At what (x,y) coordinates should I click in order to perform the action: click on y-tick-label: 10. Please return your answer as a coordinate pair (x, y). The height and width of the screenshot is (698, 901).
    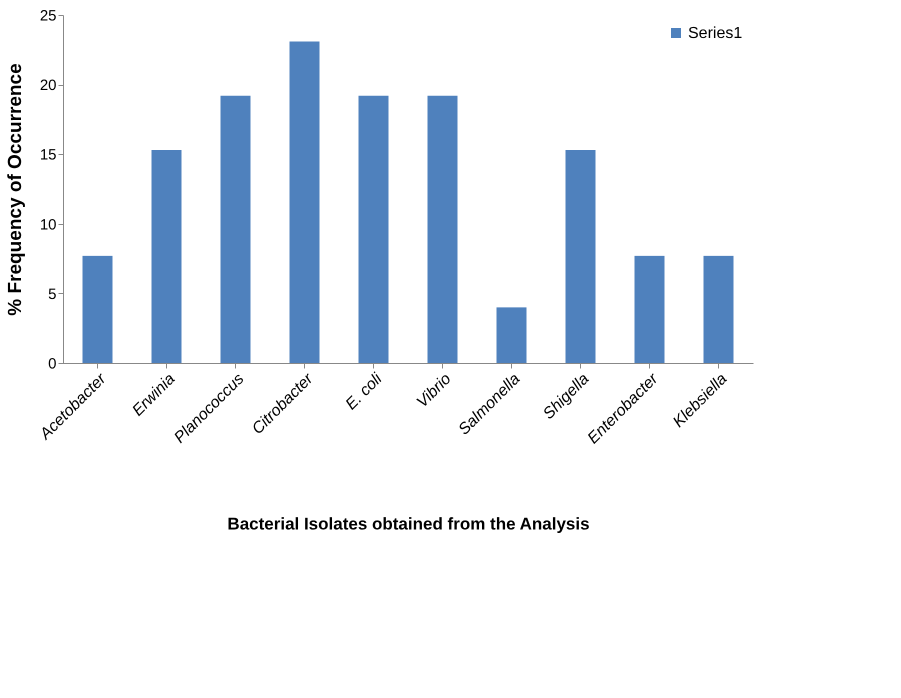
    Looking at the image, I should click on (48, 225).